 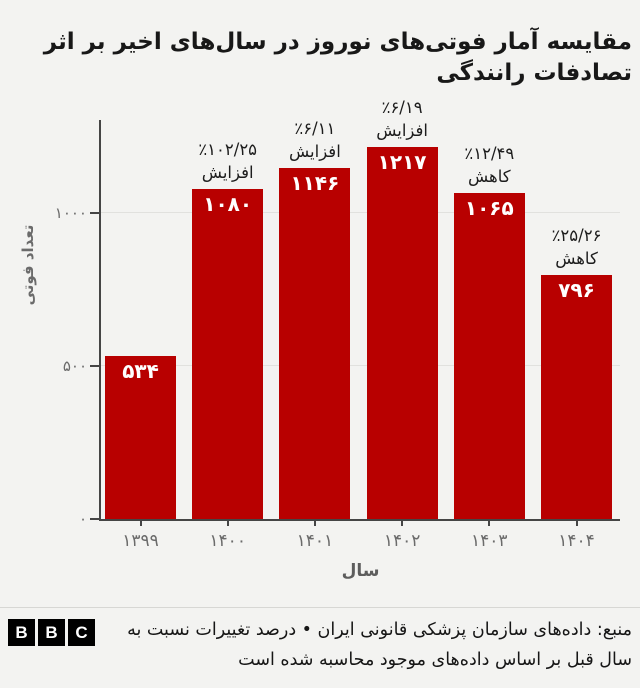 I want to click on bbc-logo: B B C, so click(x=51, y=632).